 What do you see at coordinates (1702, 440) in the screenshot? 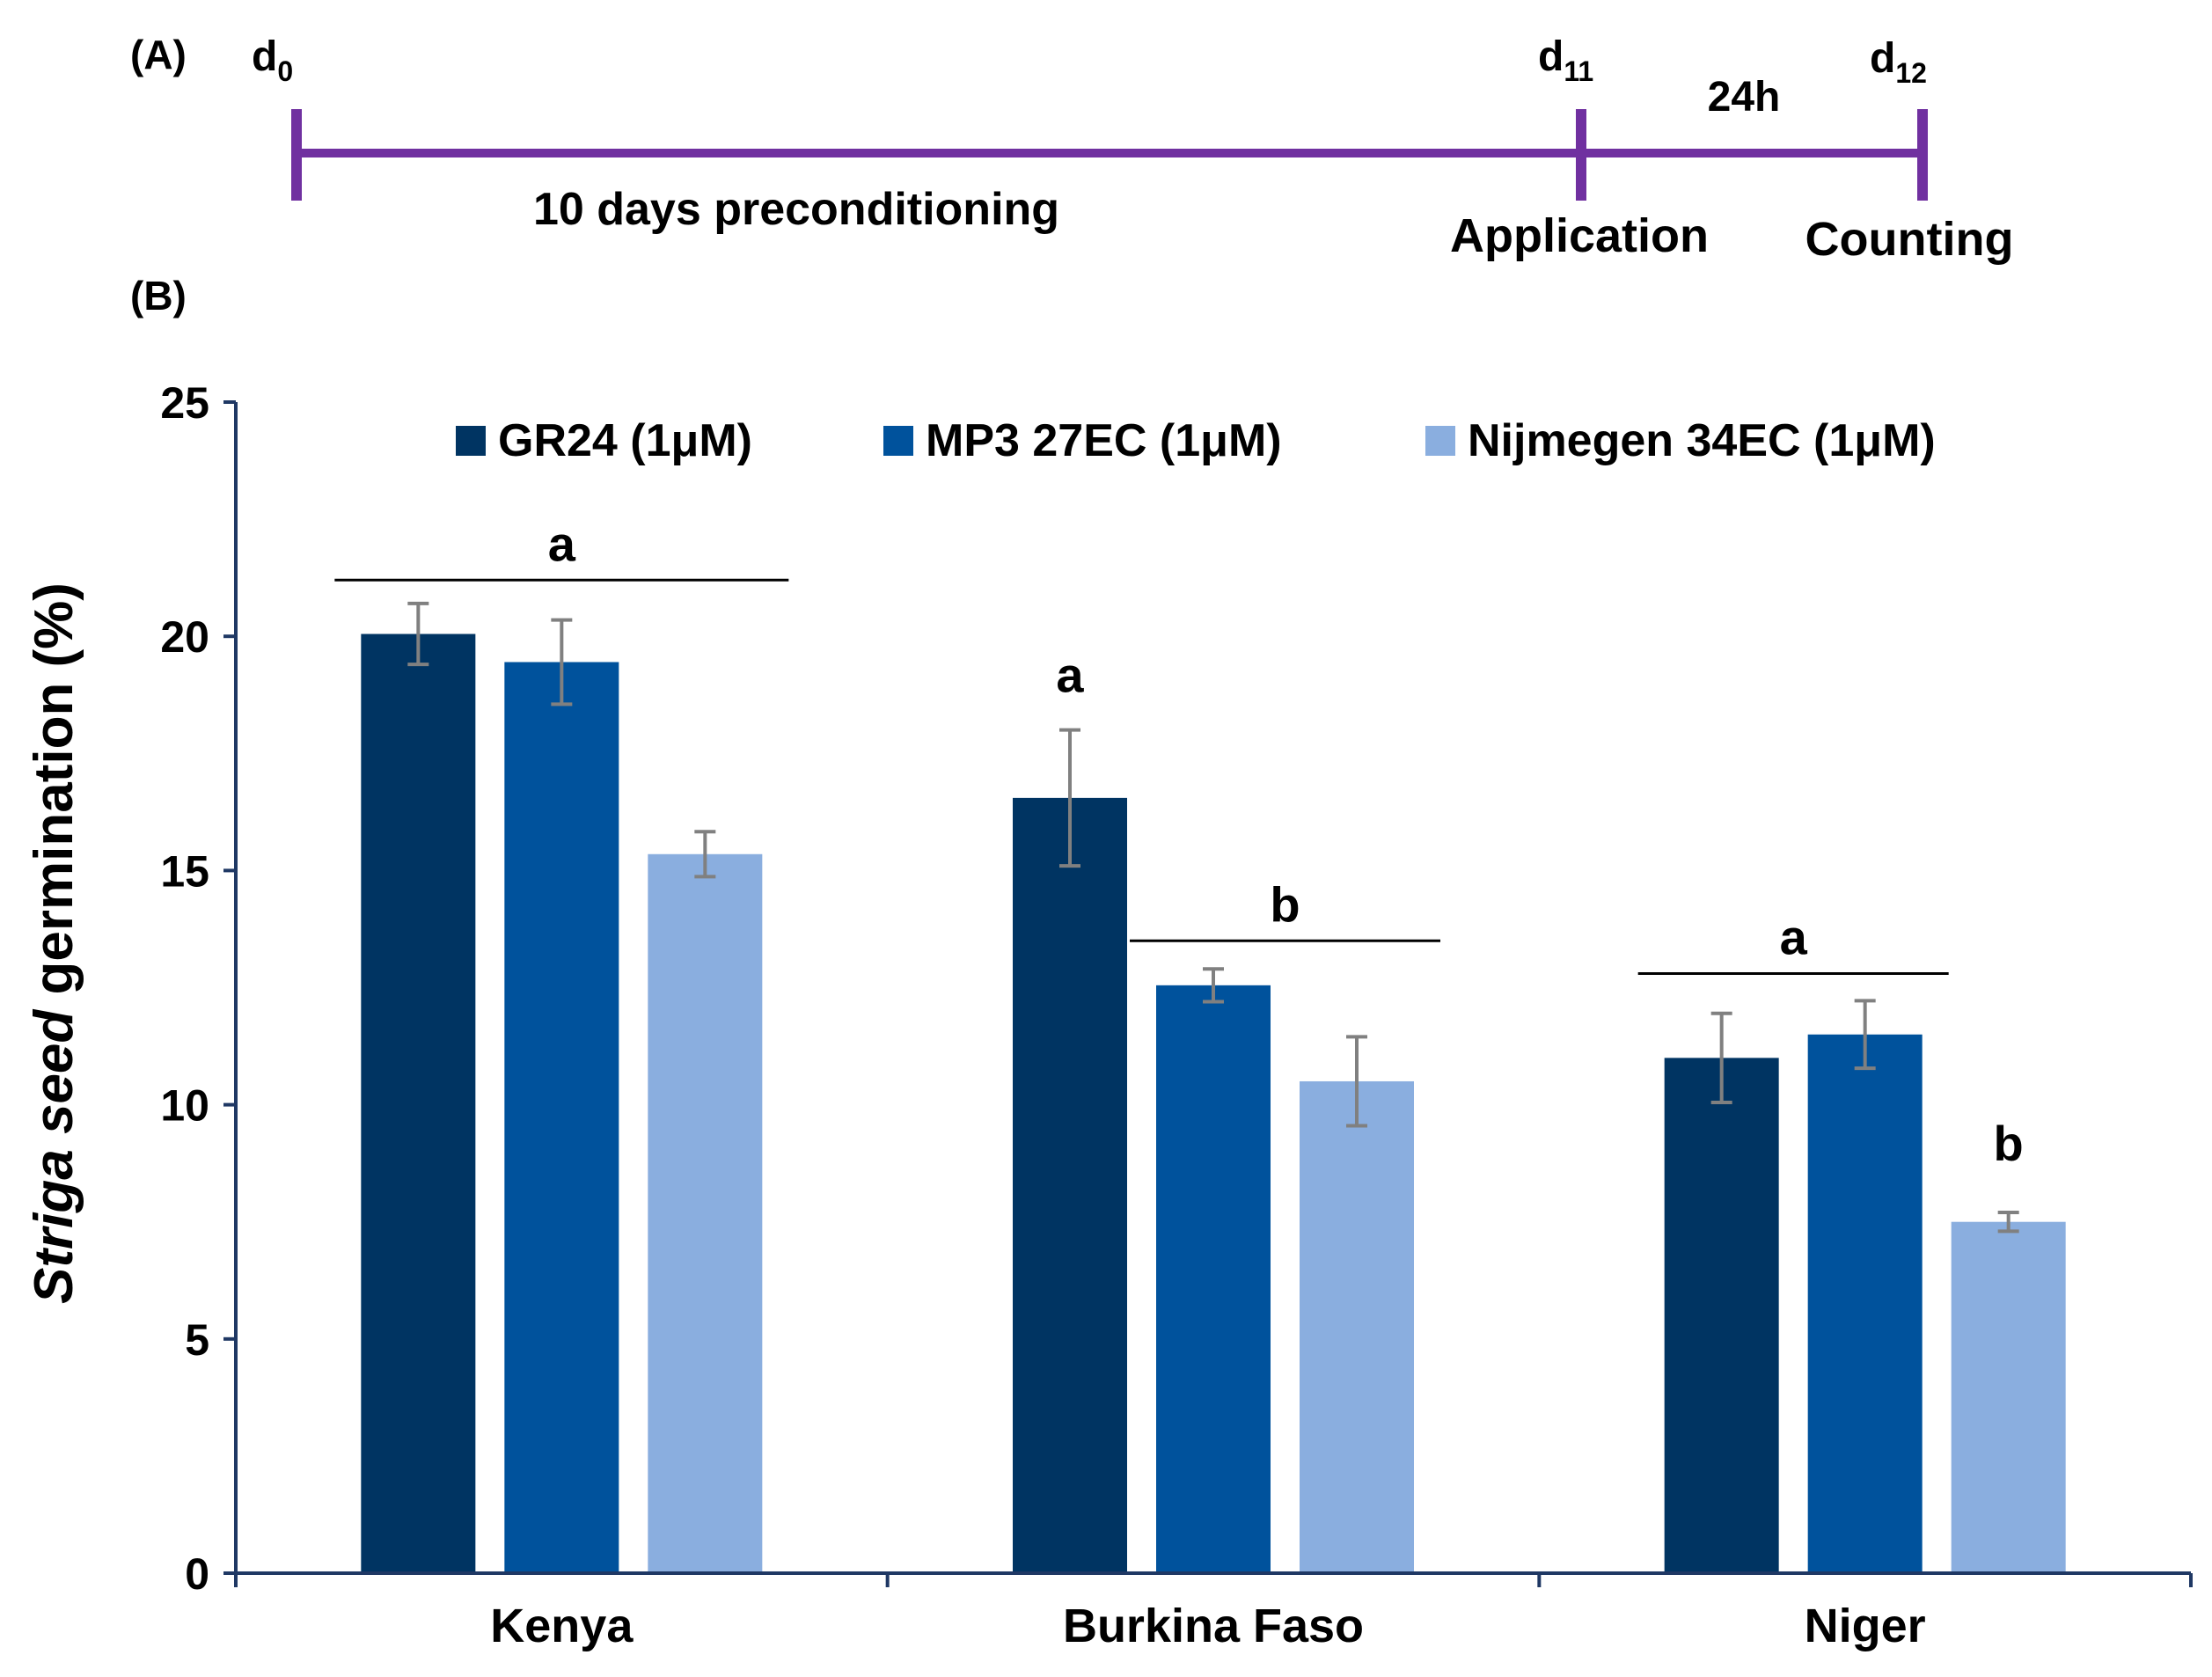
I see `legend-label: Nijmegen 34EC (1μM)` at bounding box center [1702, 440].